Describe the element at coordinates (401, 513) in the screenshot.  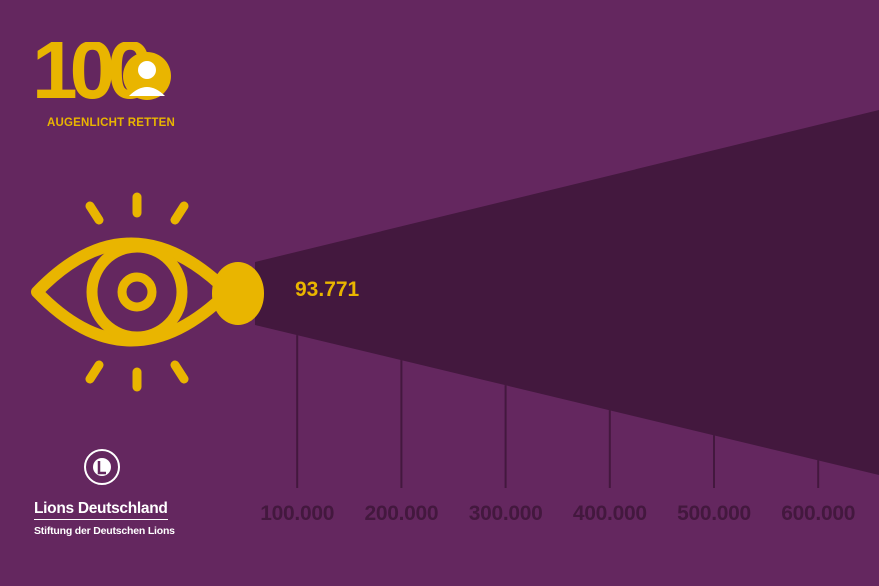
I see `tick-label: 200.000` at that location.